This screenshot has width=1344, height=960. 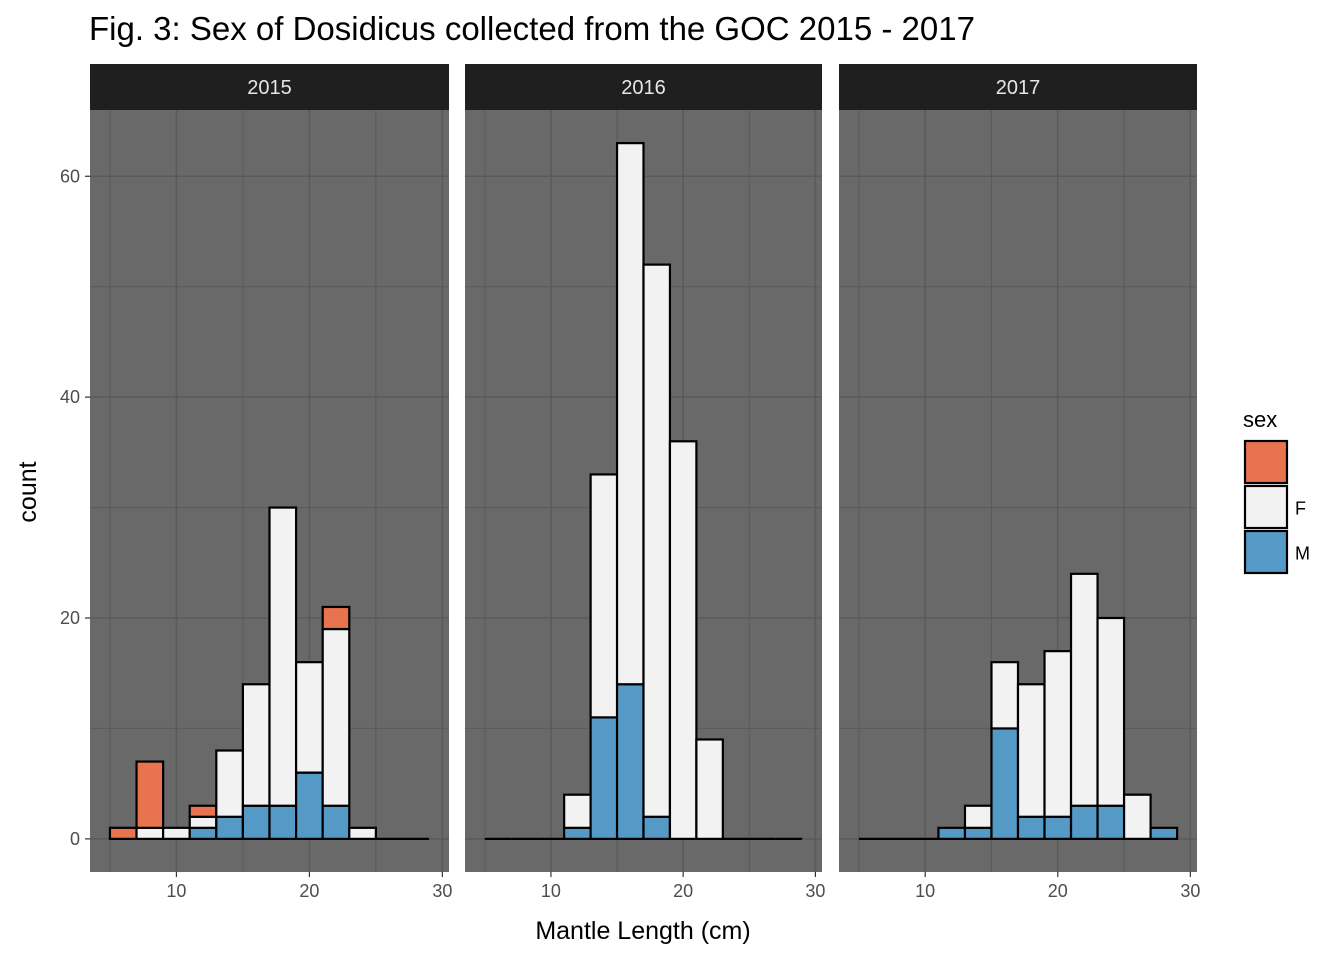 What do you see at coordinates (1300, 509) in the screenshot?
I see `legend-label: F` at bounding box center [1300, 509].